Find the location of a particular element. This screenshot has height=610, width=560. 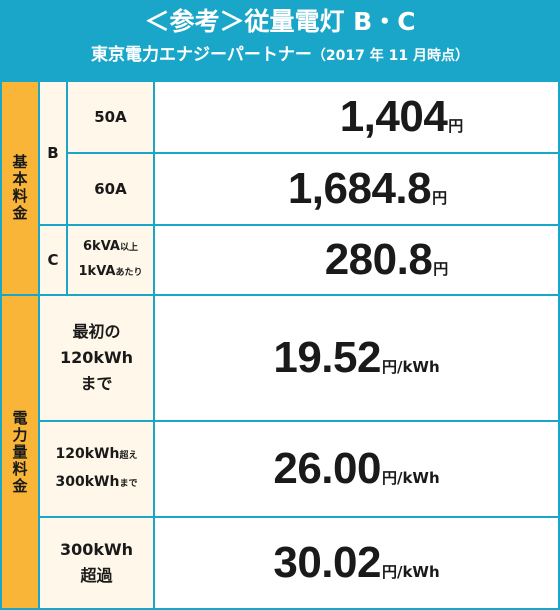

subtitle-company: 東京電力エナジーパートナー is located at coordinates (201, 55).